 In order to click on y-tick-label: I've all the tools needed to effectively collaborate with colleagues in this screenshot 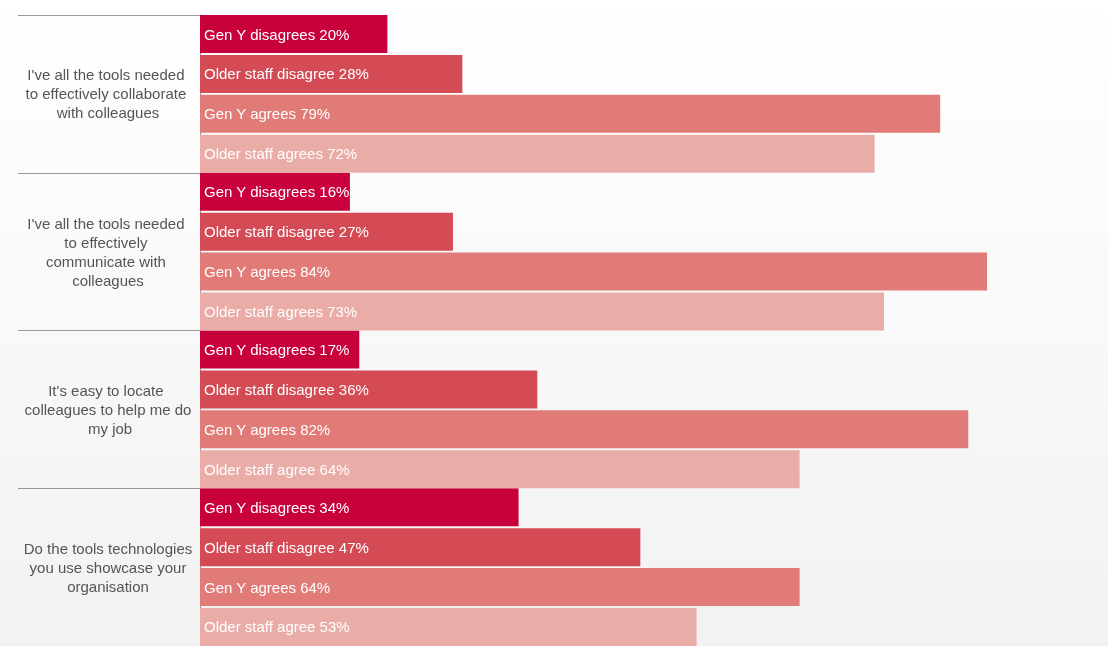, I will do `click(108, 94)`.